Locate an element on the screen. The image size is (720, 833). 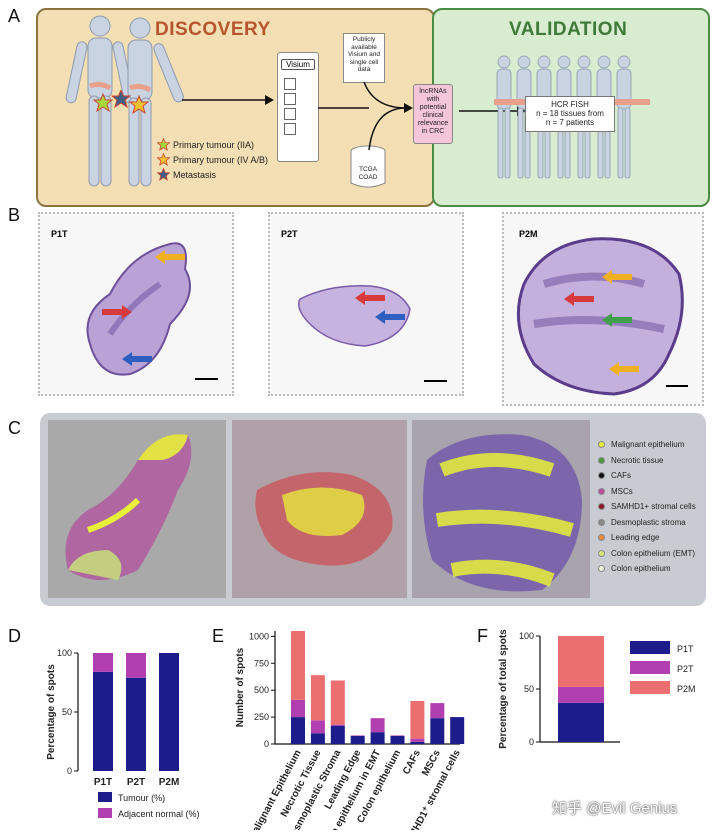
blue-star-icon is located at coordinates (163, 174).